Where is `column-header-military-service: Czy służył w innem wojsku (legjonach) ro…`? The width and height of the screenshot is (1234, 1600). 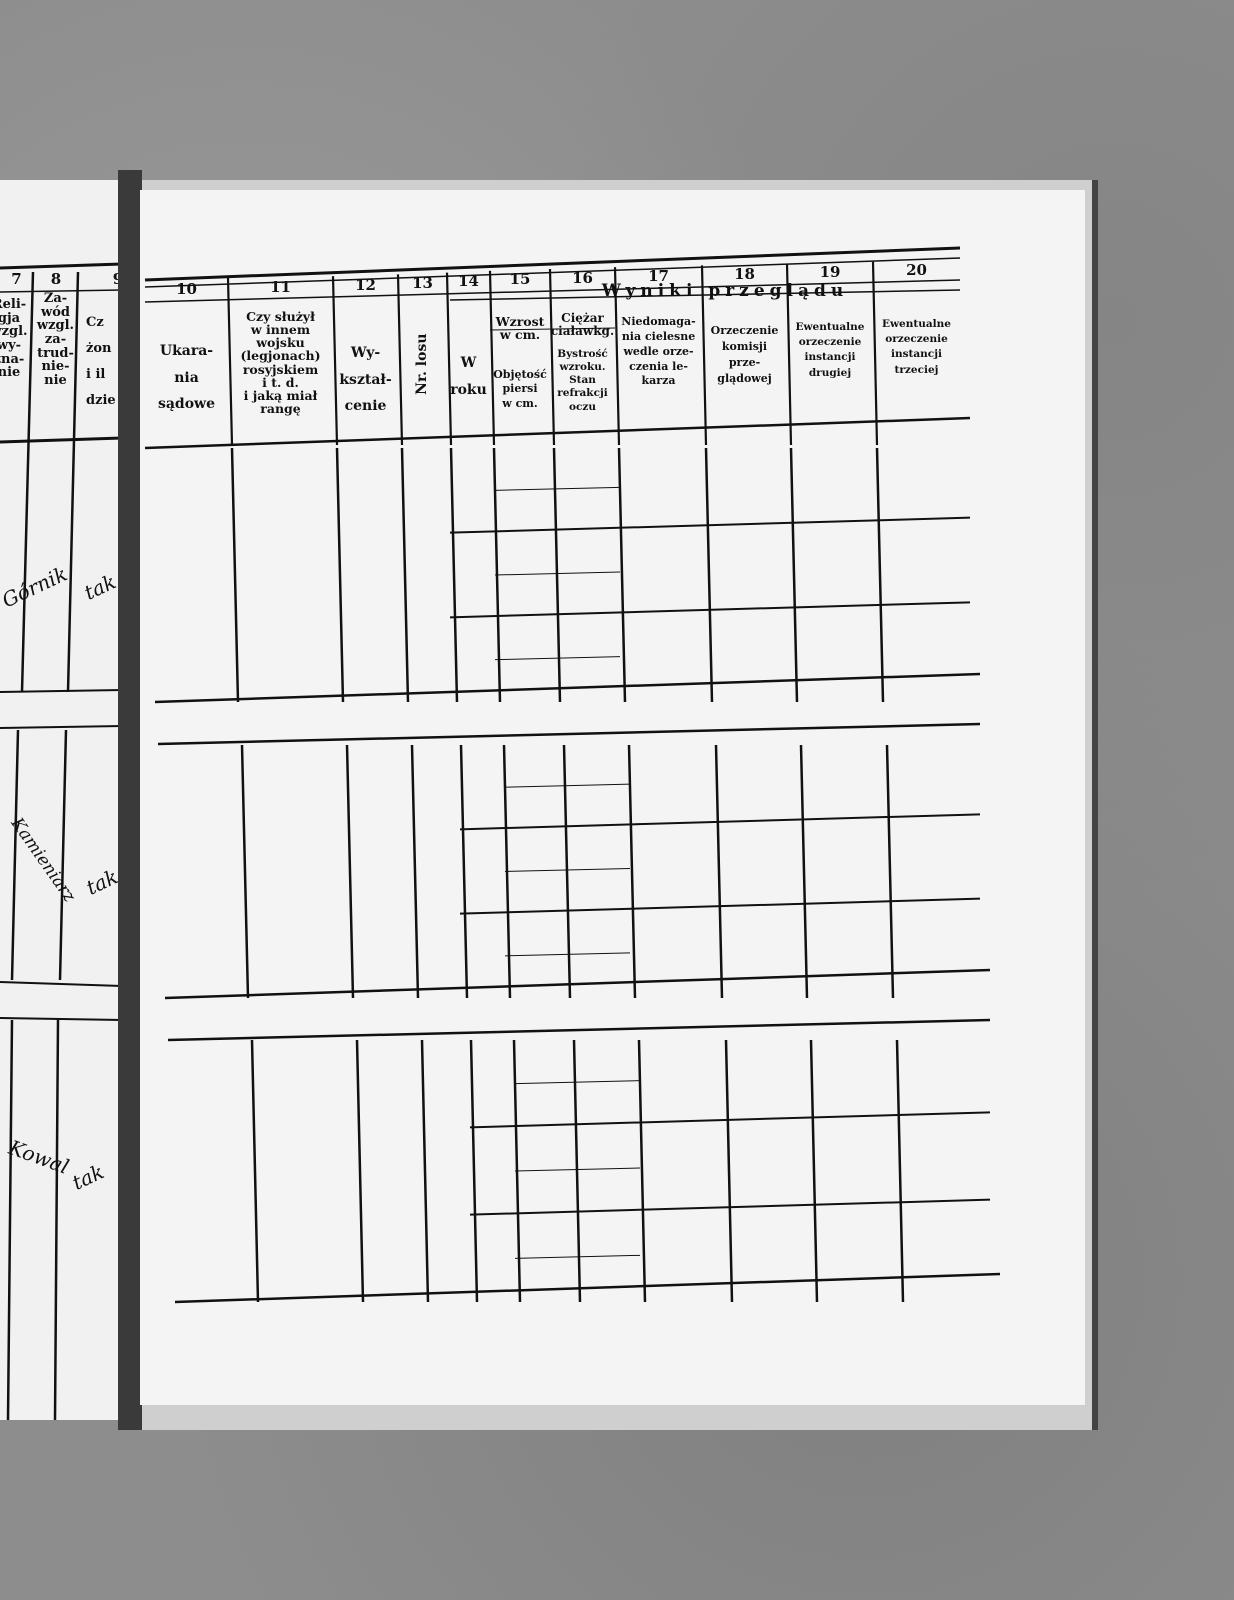
column-header-military-service: Czy służył w innem wojsku (legjonach) ro… is located at coordinates (280, 362).